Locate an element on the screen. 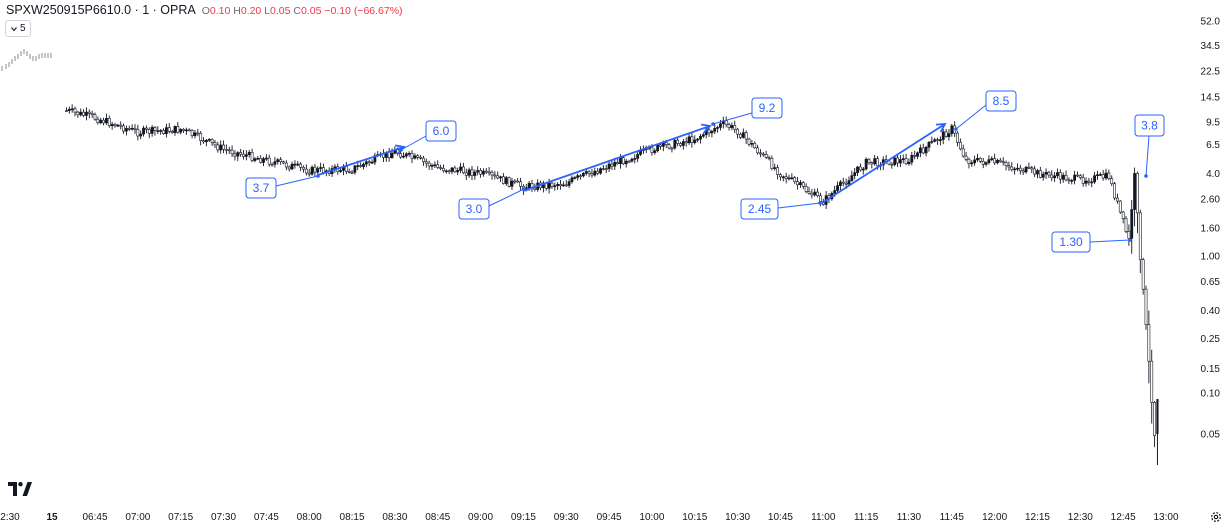  interval-toggle-button: 5 is located at coordinates (18, 28).